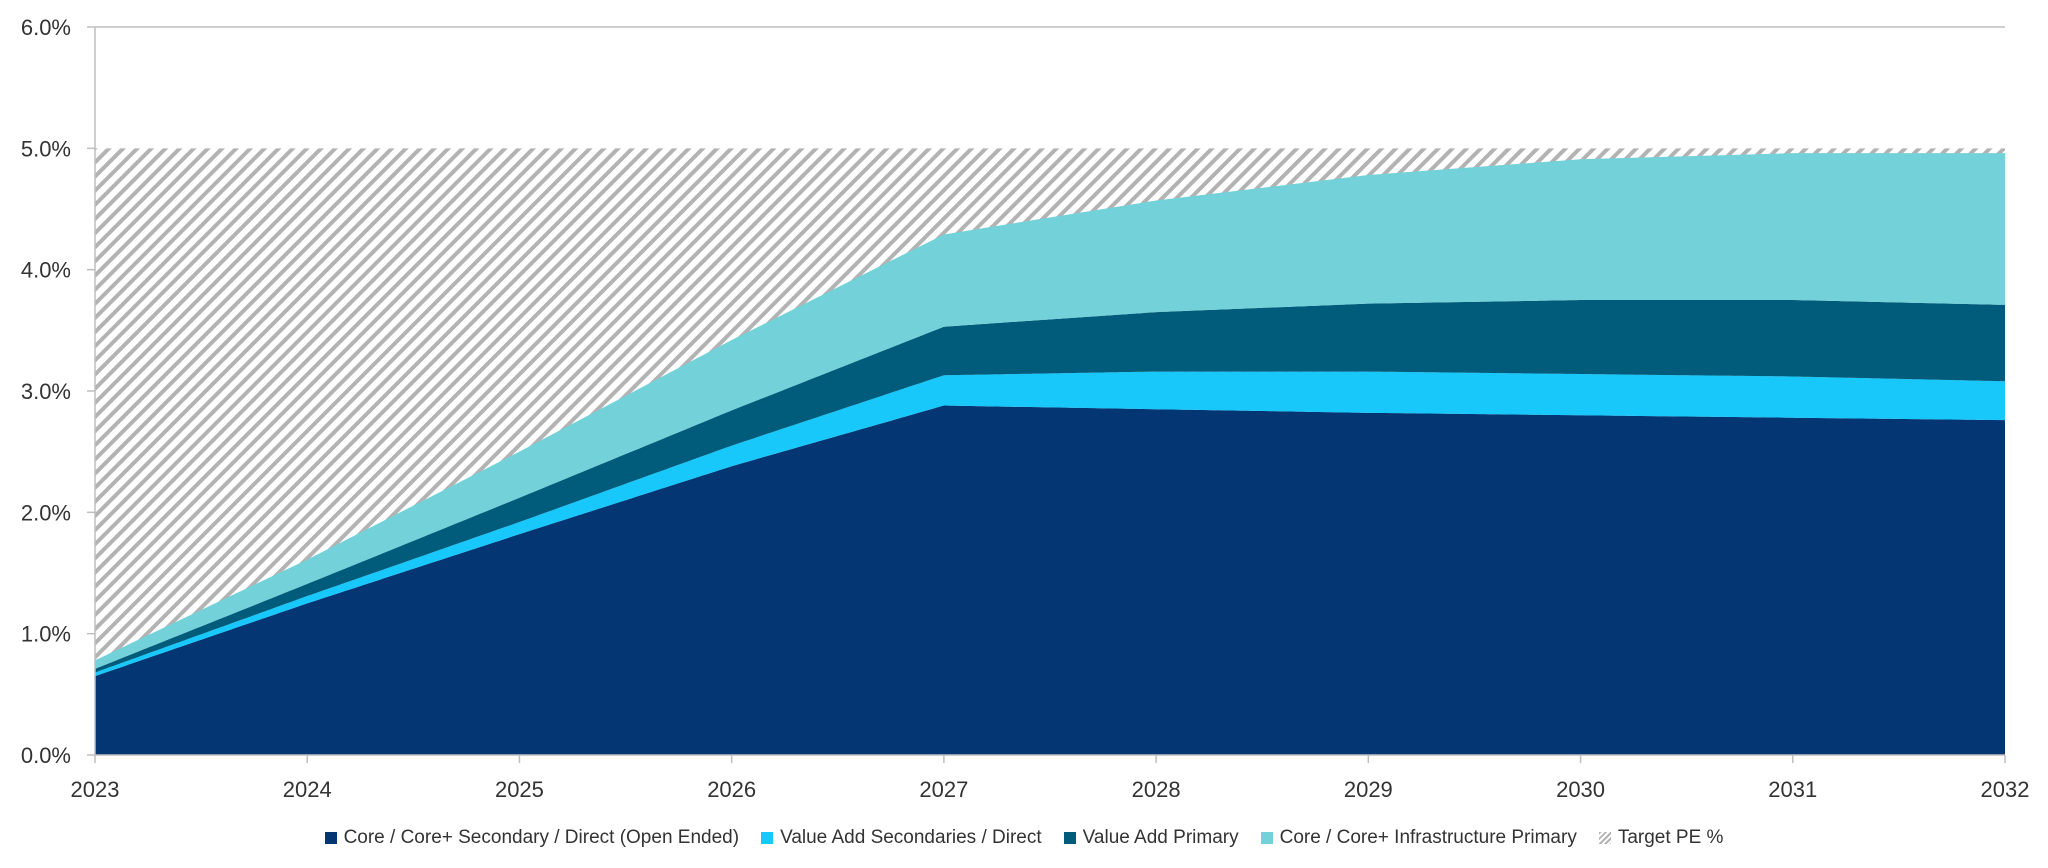  I want to click on legend-label: Value Add Secondaries / Direct, so click(911, 837).